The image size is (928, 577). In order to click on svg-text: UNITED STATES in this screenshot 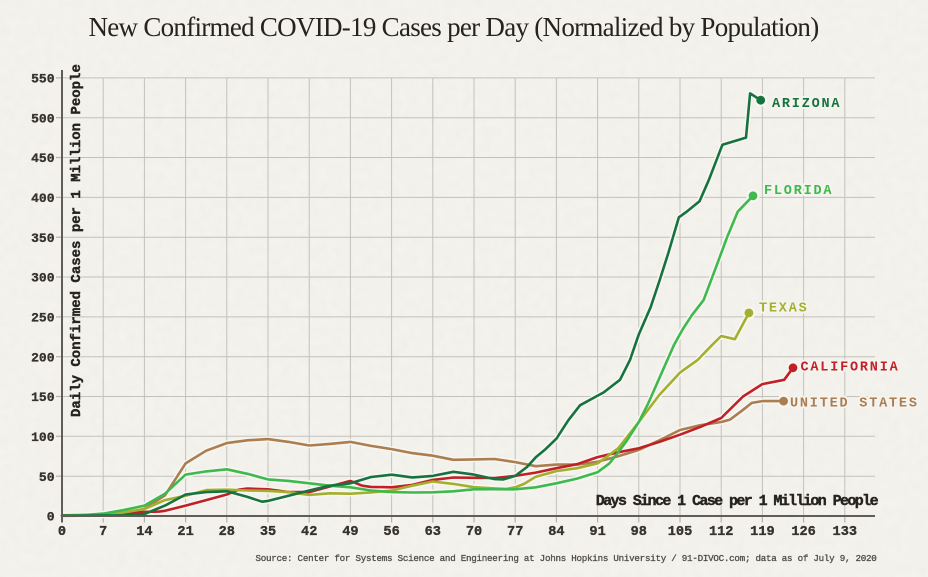, I will do `click(854, 404)`.